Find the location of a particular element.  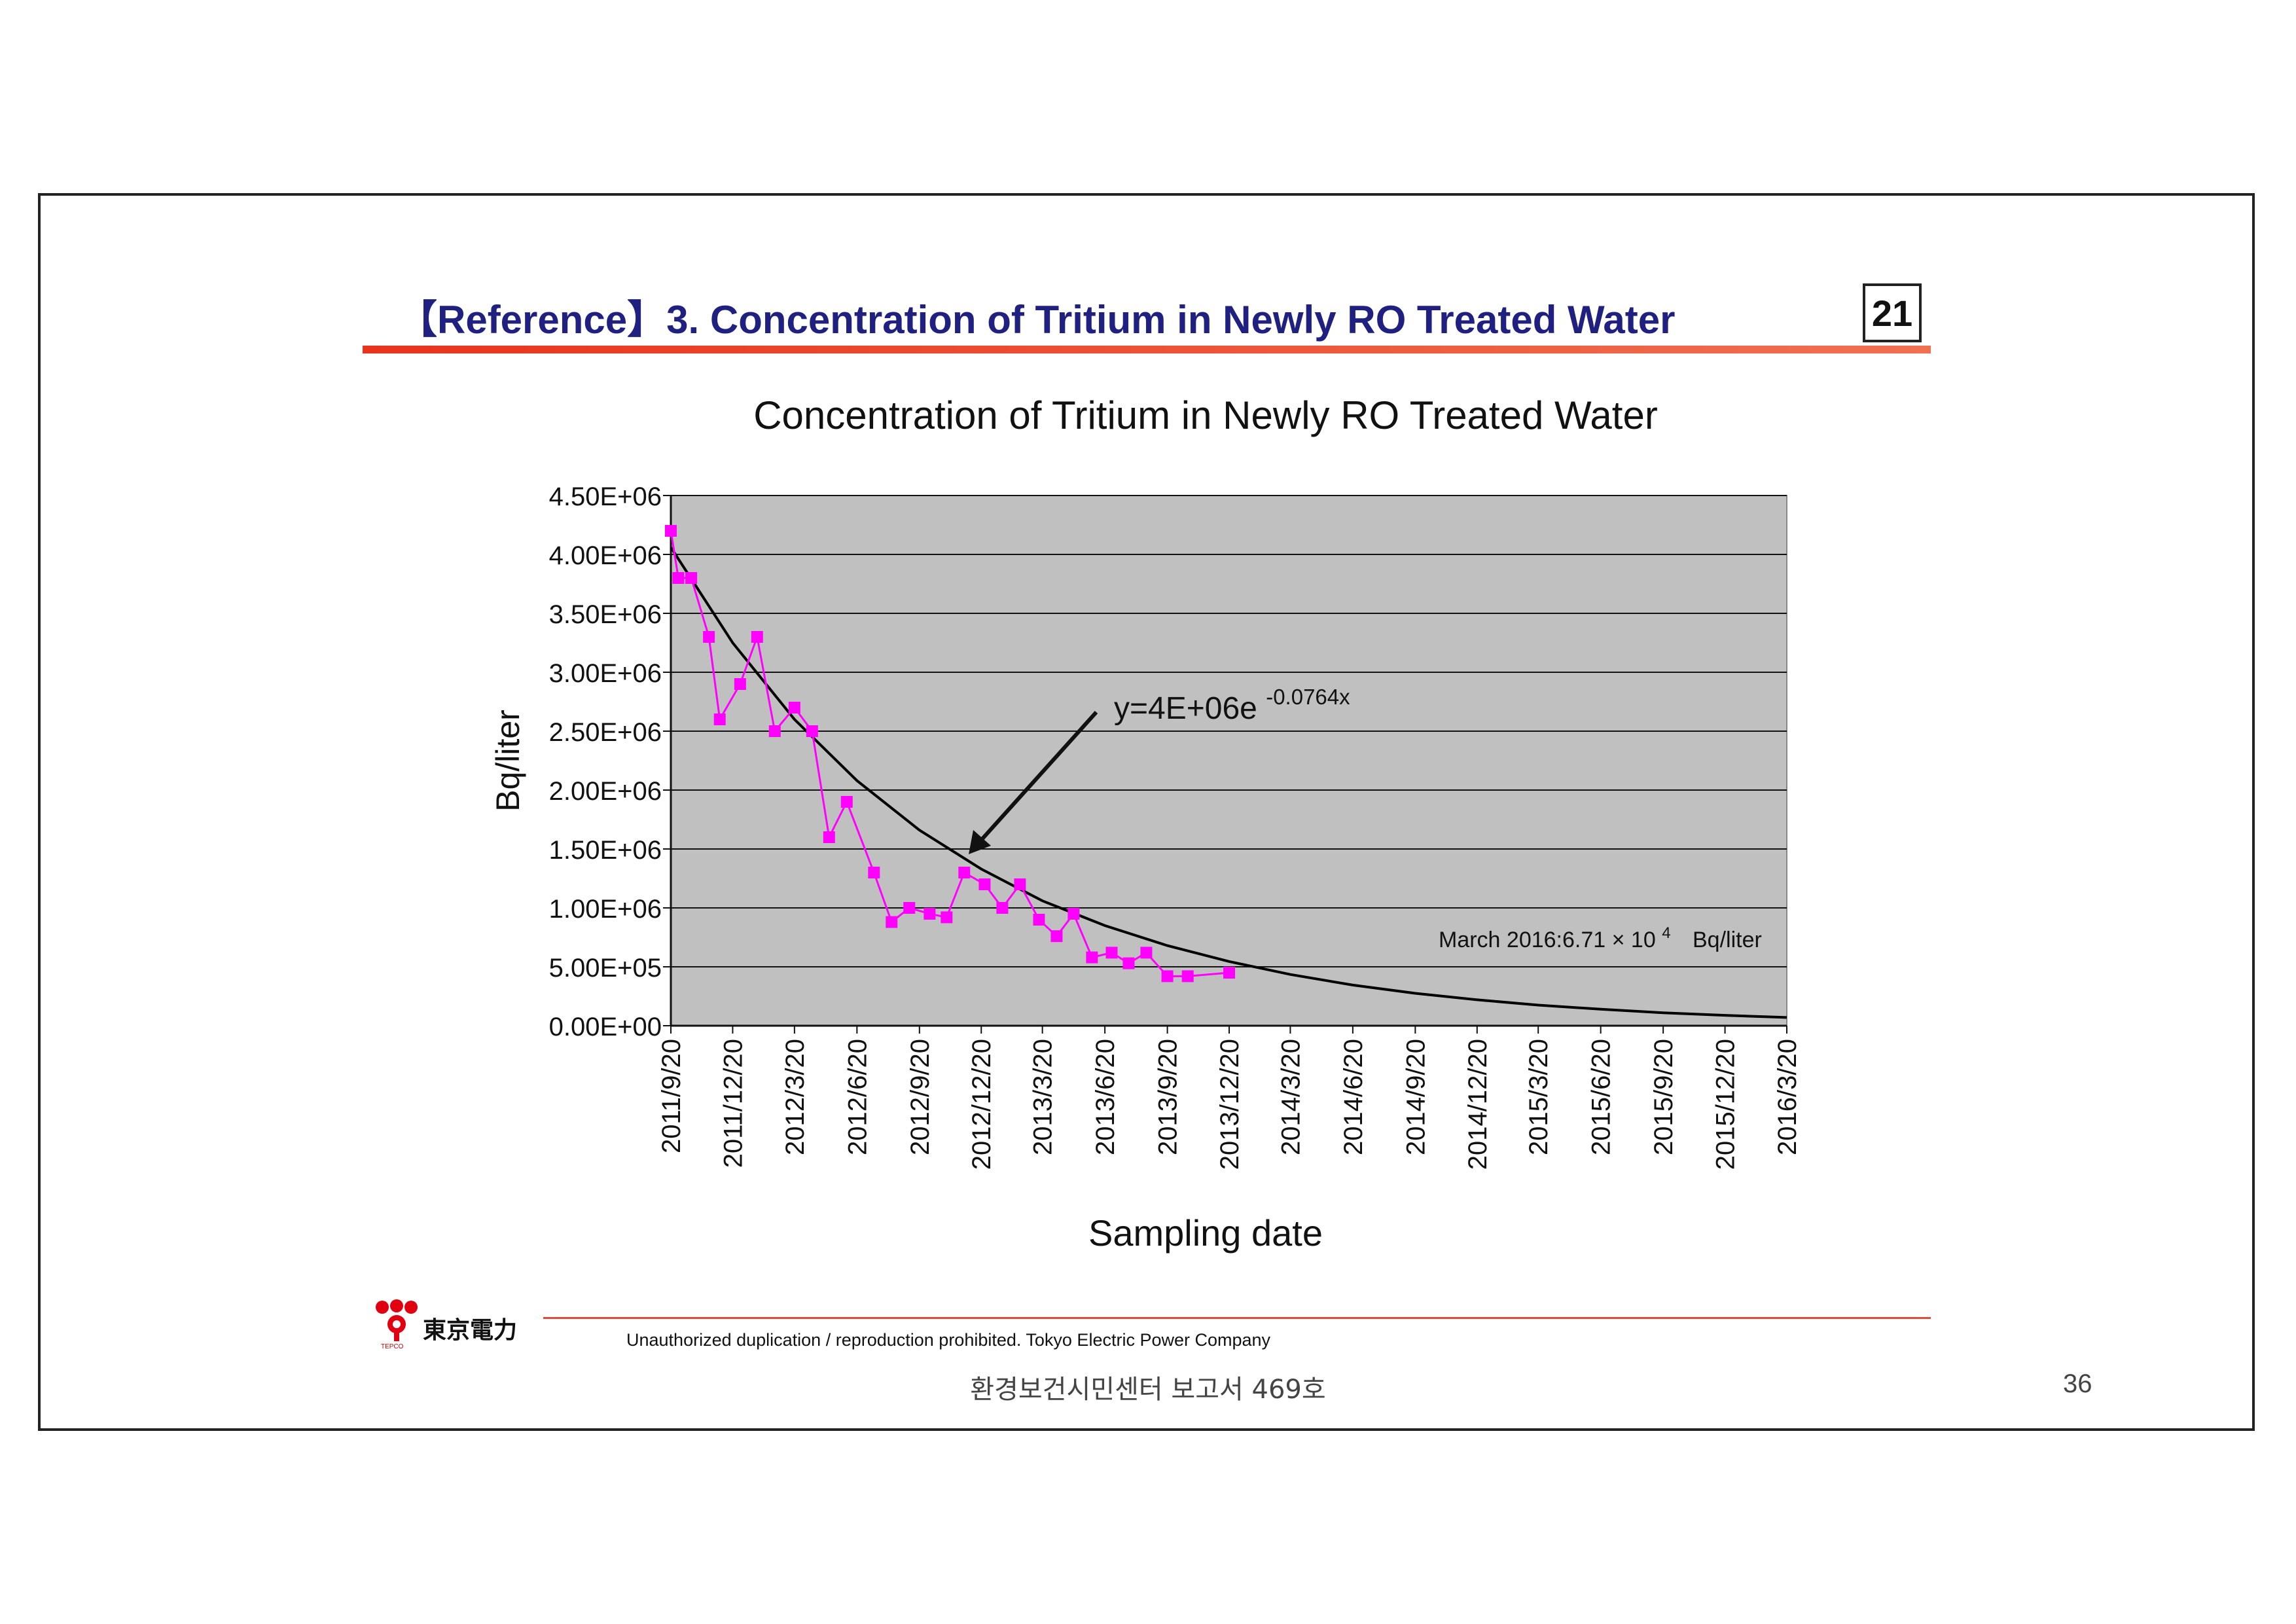

march-2016-note: March 2016:6.71 × 10 4 Bq/liter is located at coordinates (1600, 935).